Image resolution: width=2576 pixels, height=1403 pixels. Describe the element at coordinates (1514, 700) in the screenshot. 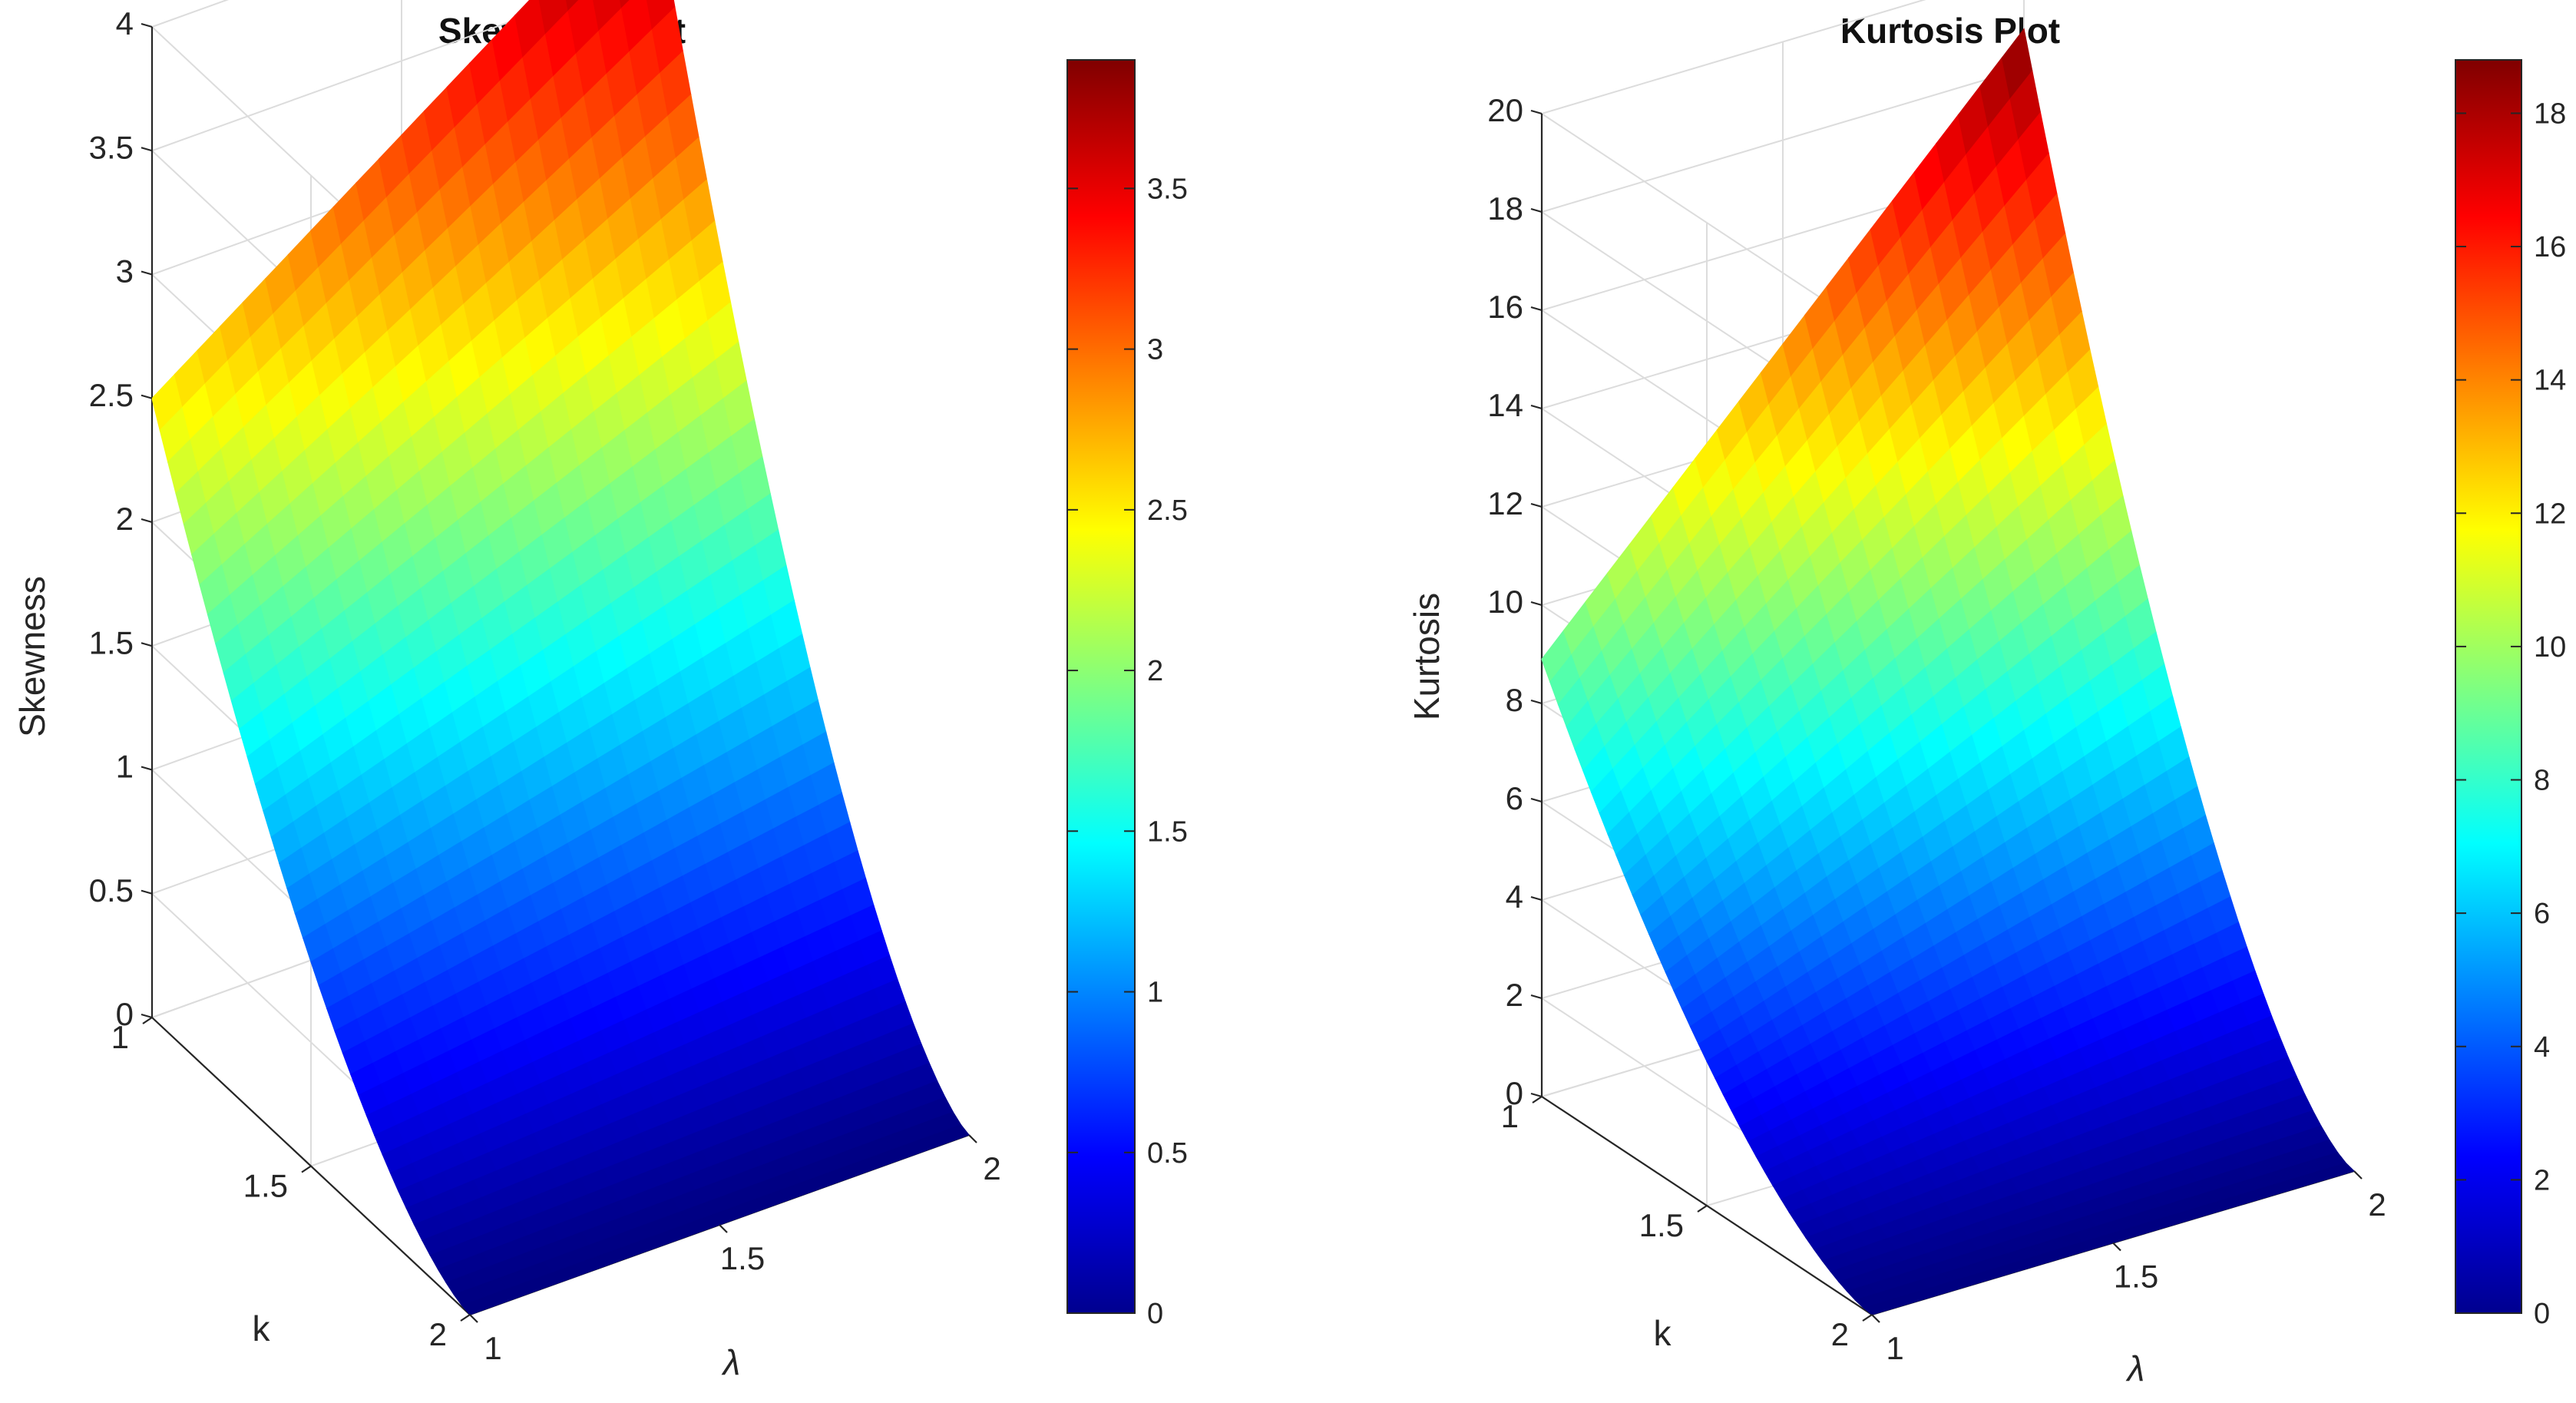

I see `z-tick-label: 8` at that location.